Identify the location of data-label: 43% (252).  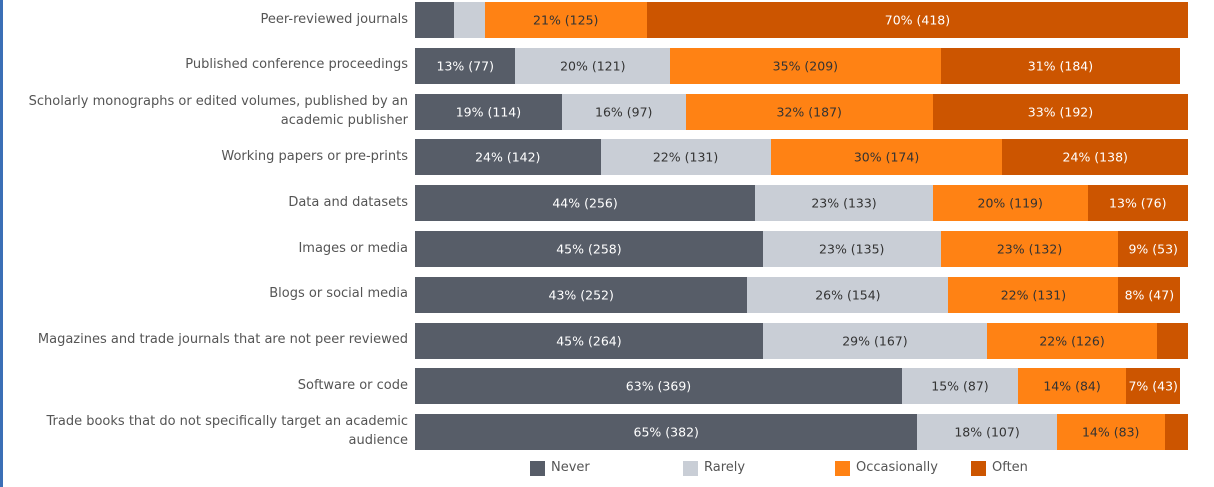
(581, 295).